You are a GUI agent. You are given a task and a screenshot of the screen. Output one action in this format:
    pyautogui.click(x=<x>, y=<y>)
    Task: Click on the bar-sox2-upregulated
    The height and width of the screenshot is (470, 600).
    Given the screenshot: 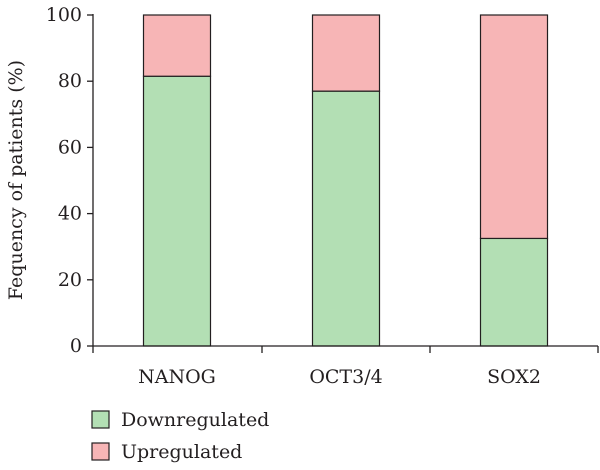 What is the action you would take?
    pyautogui.click(x=514, y=127)
    